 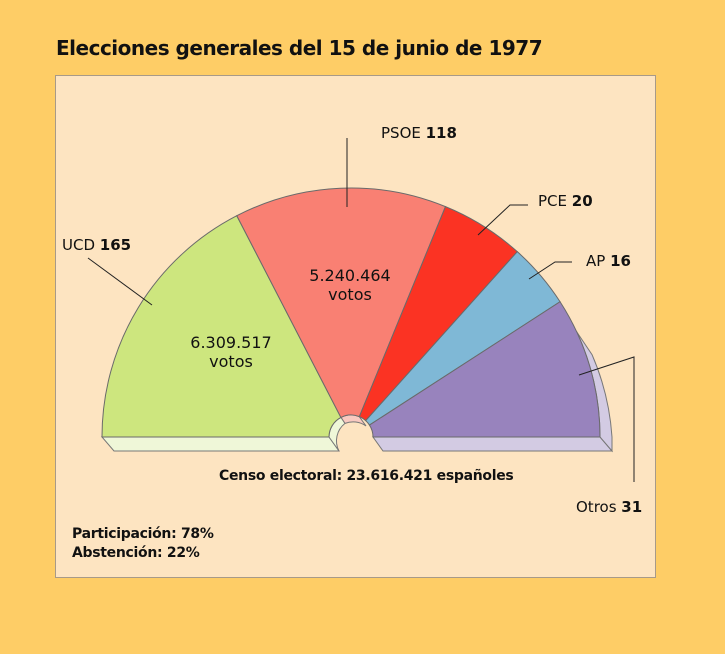 What do you see at coordinates (582, 201) in the screenshot?
I see `seat-count: 20` at bounding box center [582, 201].